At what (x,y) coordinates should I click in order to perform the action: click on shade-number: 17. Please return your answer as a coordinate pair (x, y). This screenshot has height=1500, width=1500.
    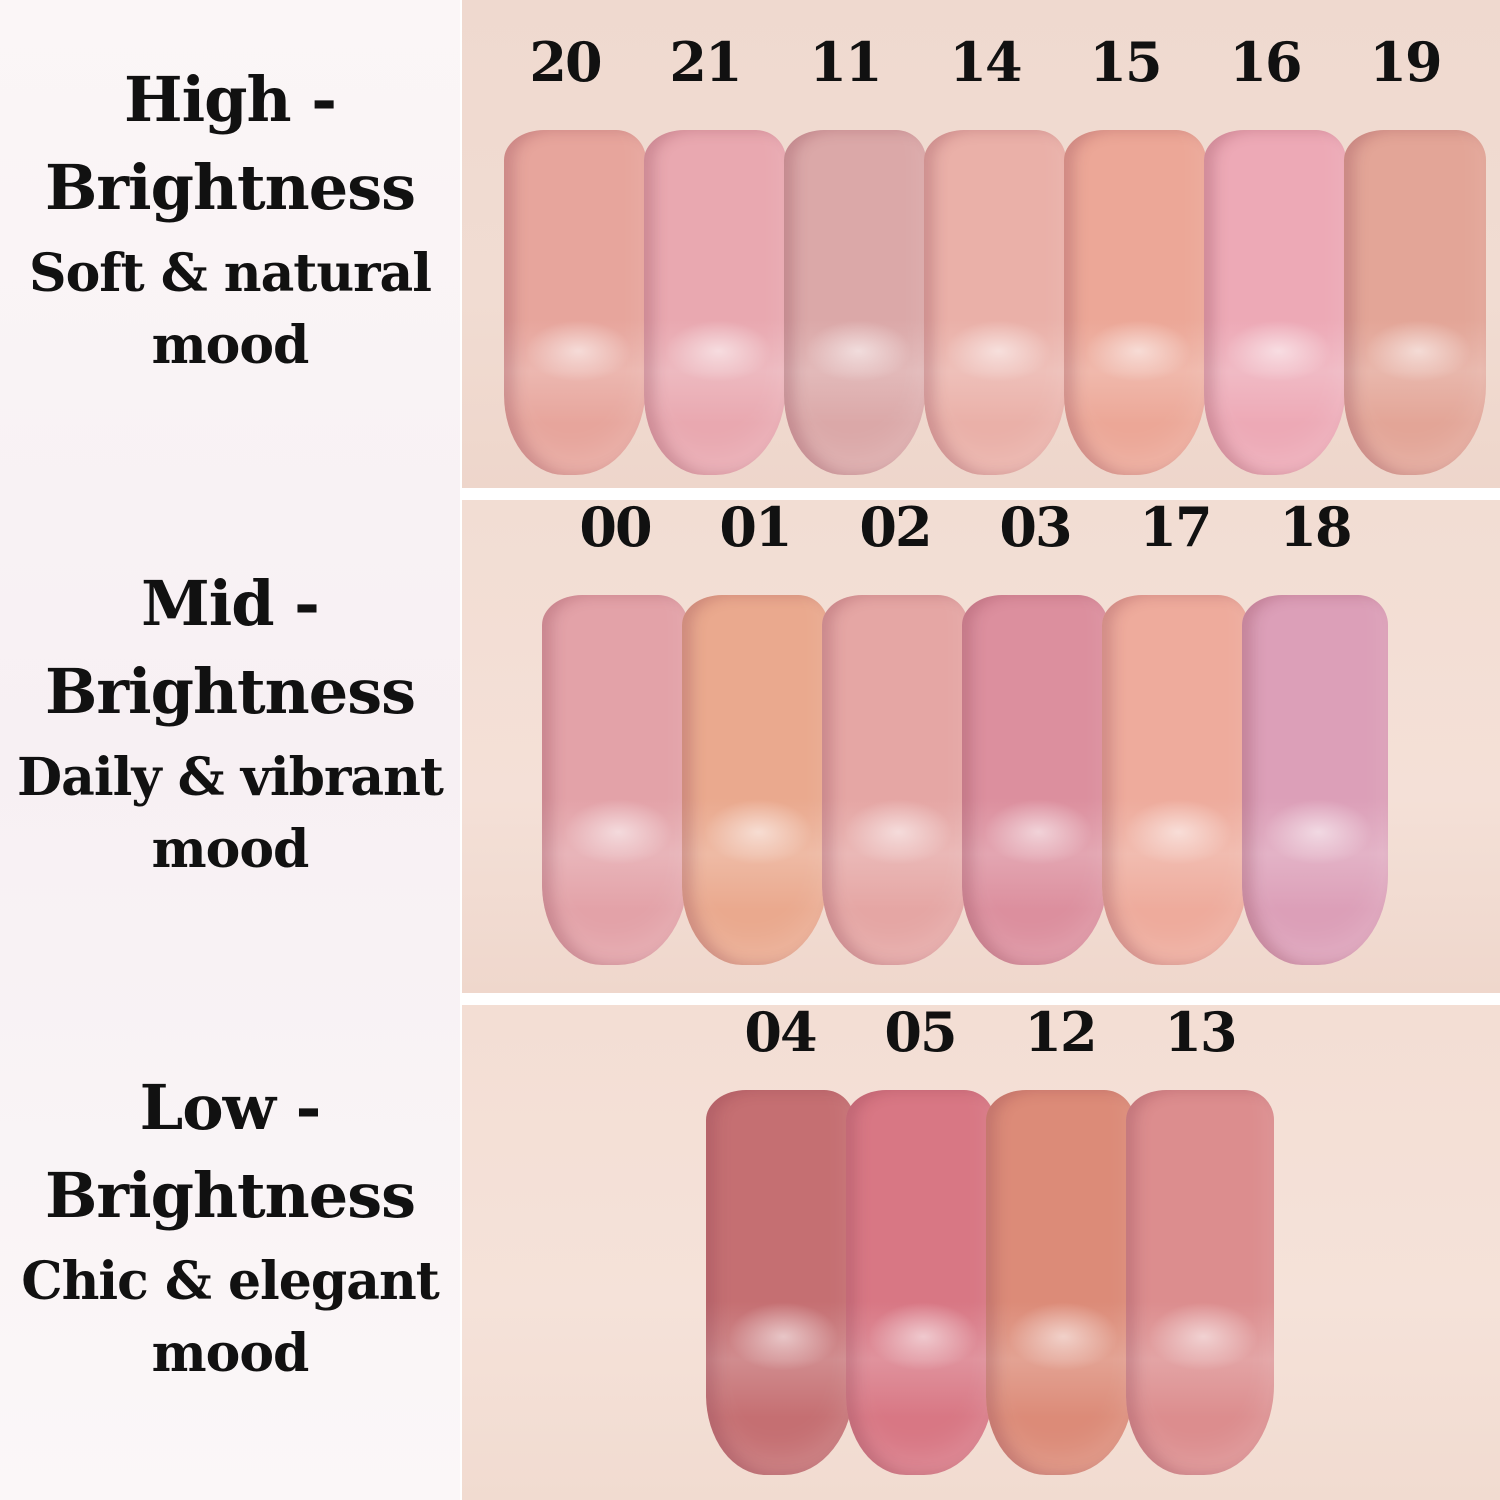
    Looking at the image, I should click on (1175, 529).